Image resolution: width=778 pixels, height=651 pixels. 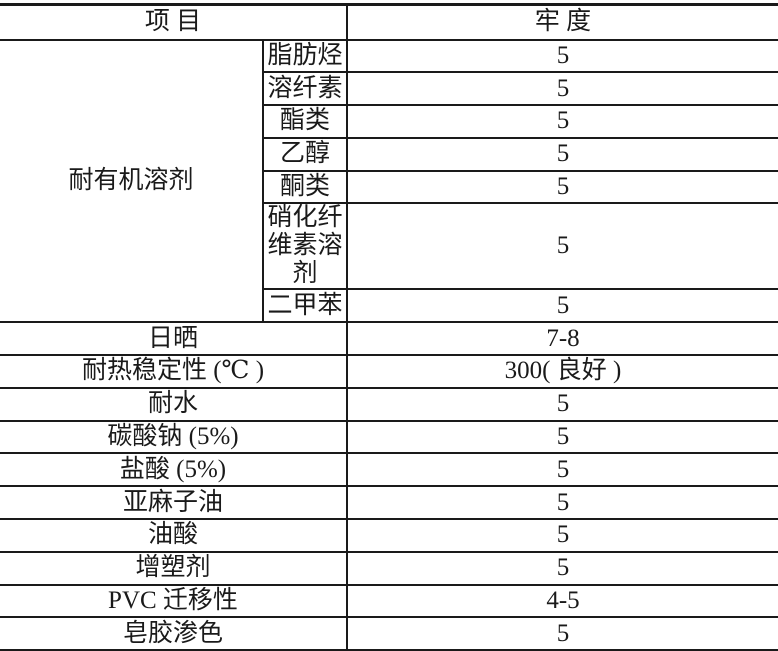 What do you see at coordinates (173, 371) in the screenshot?
I see `item-name: 耐热稳定性 (℃ )` at bounding box center [173, 371].